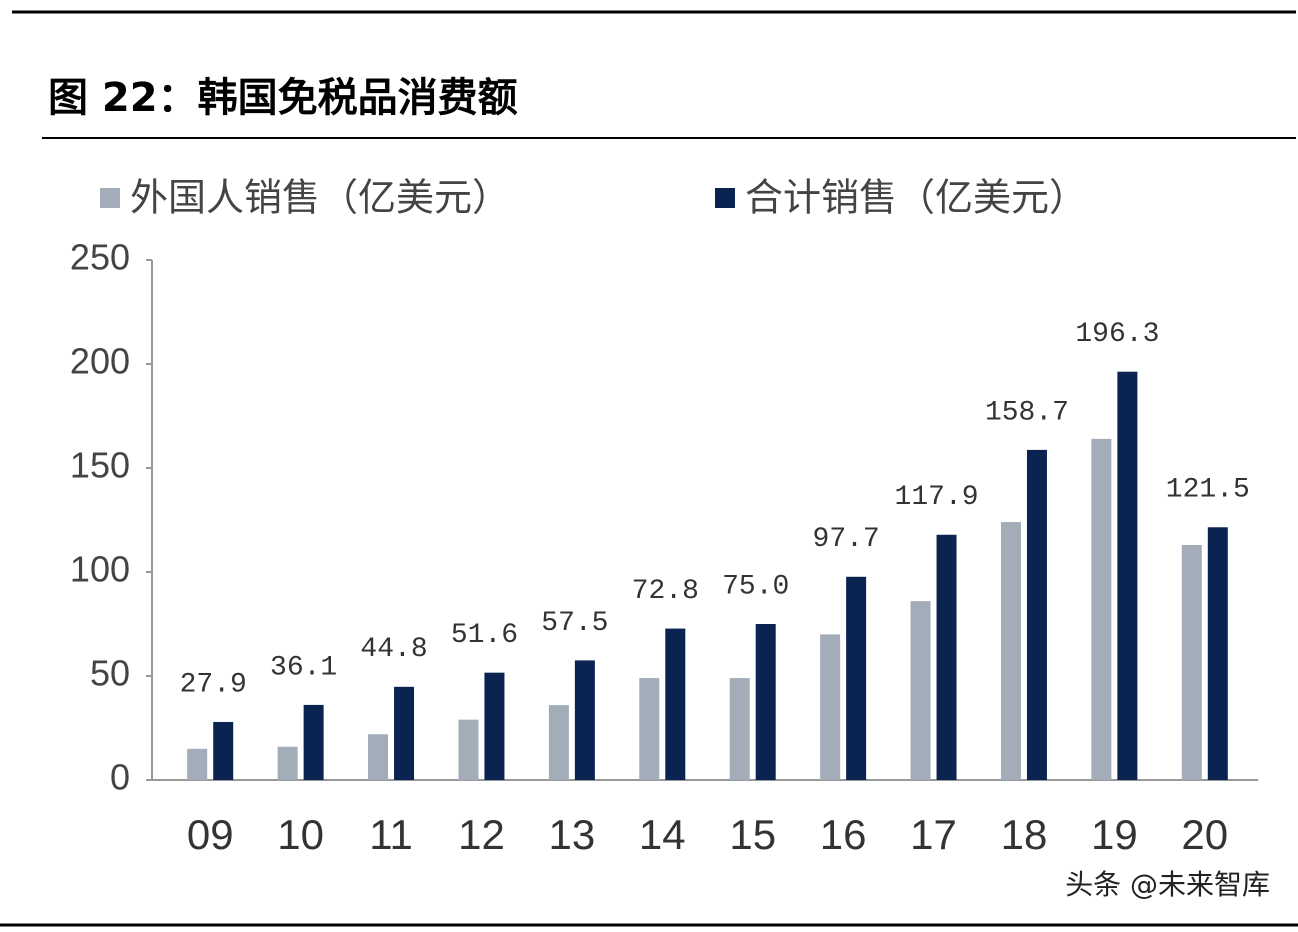 Image resolution: width=1298 pixels, height=932 pixels. What do you see at coordinates (1117, 334) in the screenshot?
I see `data-label: 196.3` at bounding box center [1117, 334].